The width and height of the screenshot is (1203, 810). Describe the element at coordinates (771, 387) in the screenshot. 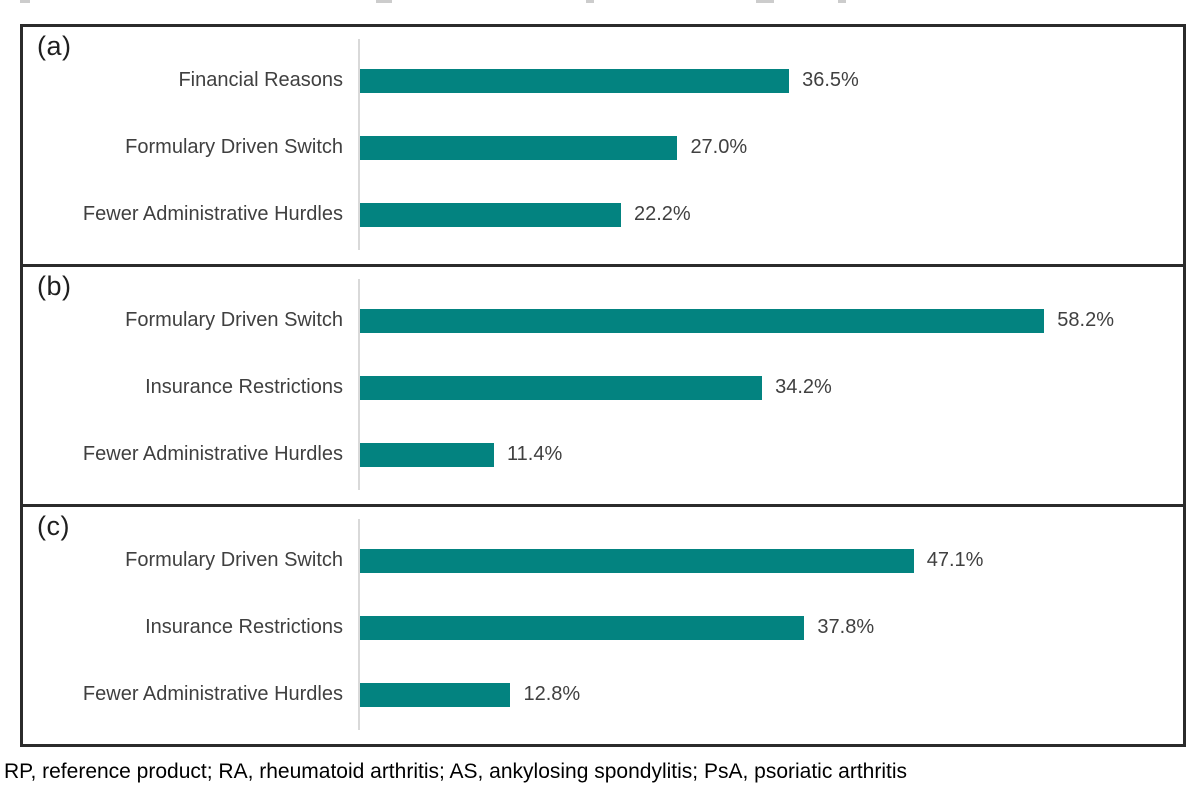

I see `plot-area: 34.2%` at that location.